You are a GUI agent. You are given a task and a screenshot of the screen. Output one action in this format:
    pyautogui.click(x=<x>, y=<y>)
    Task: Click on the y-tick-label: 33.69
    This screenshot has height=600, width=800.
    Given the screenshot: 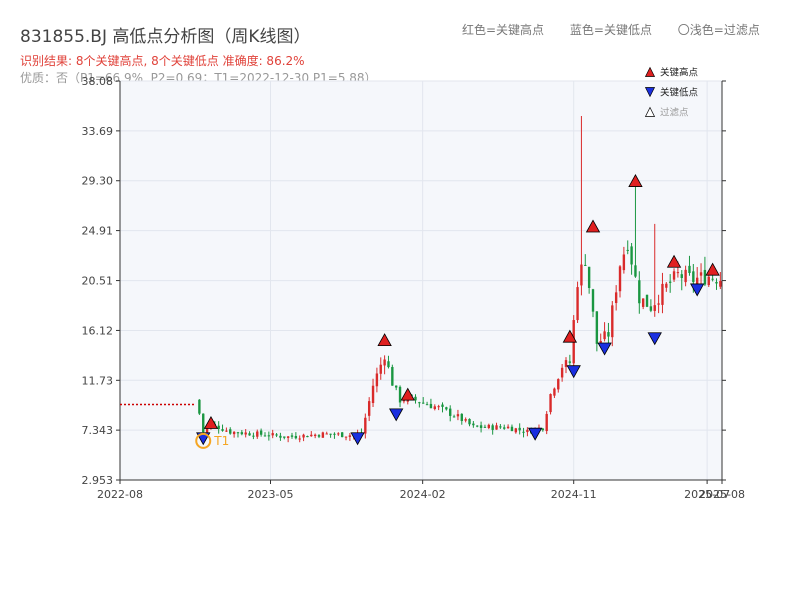 What is the action you would take?
    pyautogui.click(x=98, y=131)
    